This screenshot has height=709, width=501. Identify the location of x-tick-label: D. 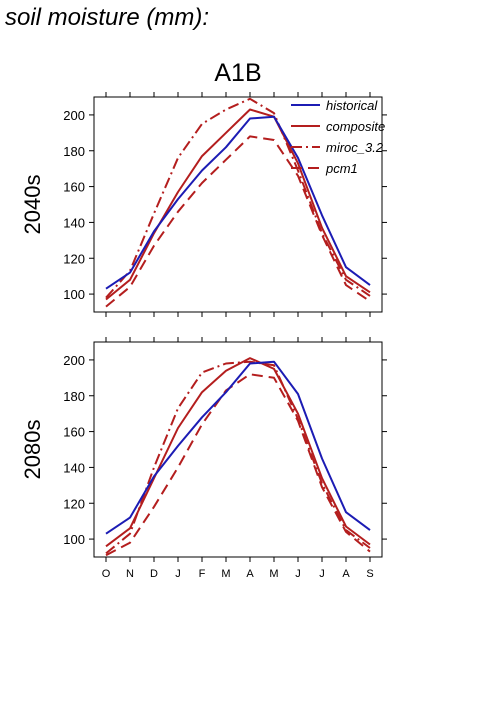
(154, 574).